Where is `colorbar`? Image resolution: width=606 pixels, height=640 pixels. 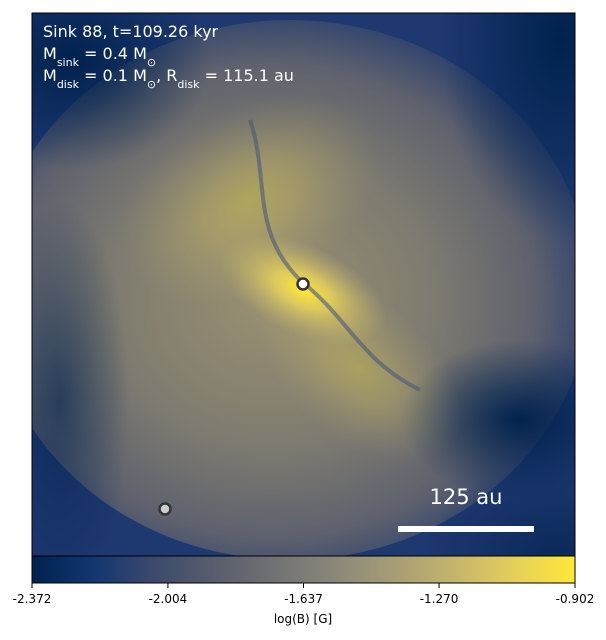 colorbar is located at coordinates (303, 569).